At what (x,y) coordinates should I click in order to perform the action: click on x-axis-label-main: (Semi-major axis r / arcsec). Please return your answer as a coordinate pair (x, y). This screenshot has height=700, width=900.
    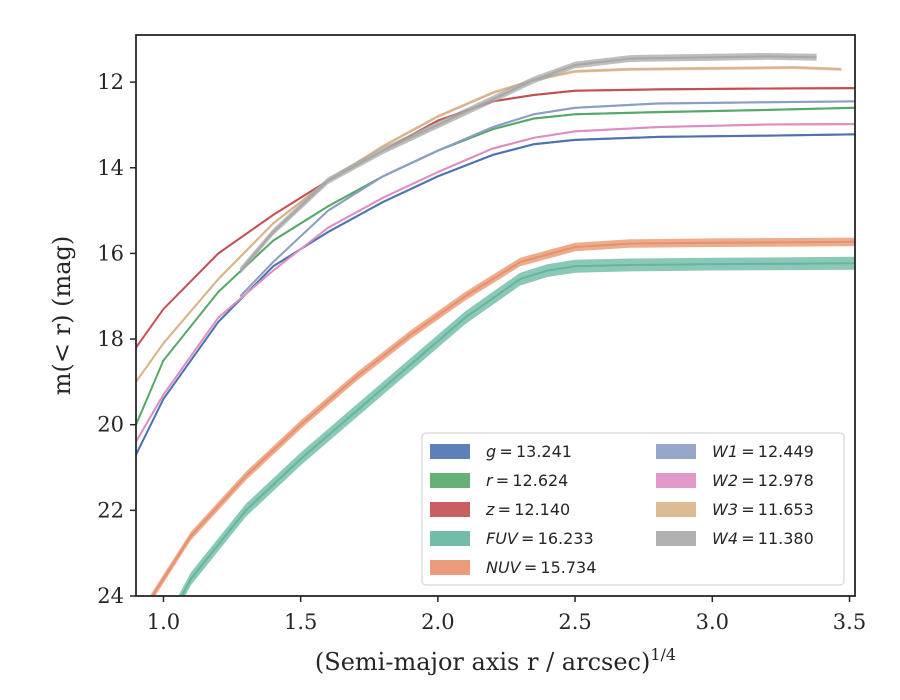
    Looking at the image, I should click on (482, 662).